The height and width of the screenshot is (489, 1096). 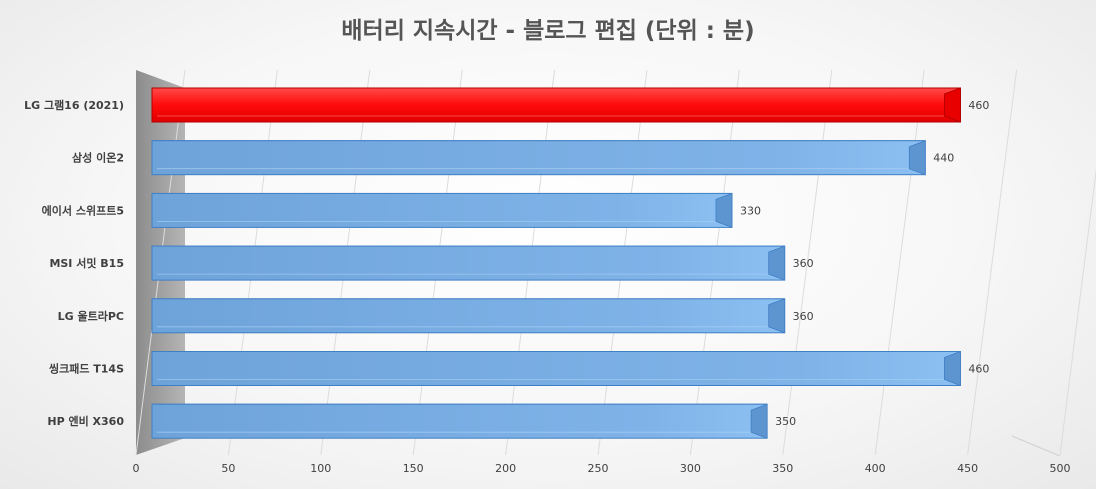 I want to click on x-tick-label: 100, so click(x=320, y=468).